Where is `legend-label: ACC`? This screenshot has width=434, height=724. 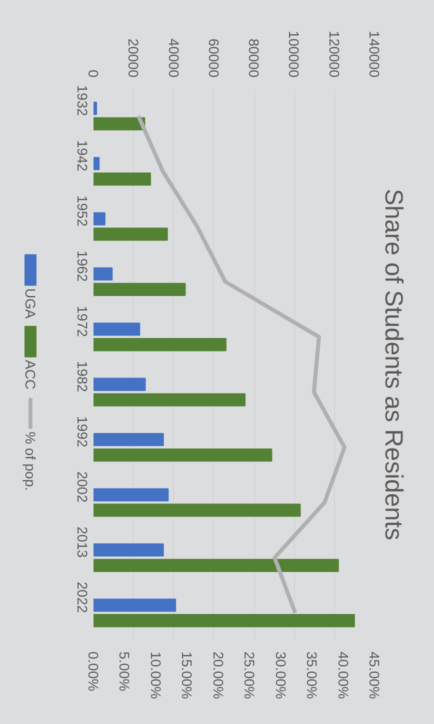
legend-label: ACC is located at coordinates (30, 375).